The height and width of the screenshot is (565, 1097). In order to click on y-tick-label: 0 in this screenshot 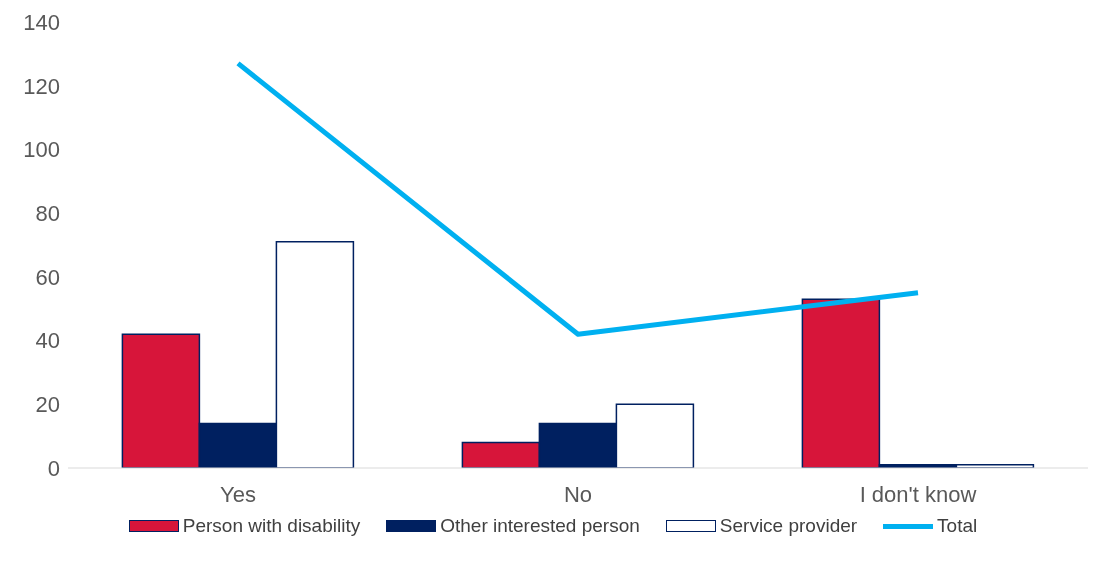, I will do `click(53, 468)`.